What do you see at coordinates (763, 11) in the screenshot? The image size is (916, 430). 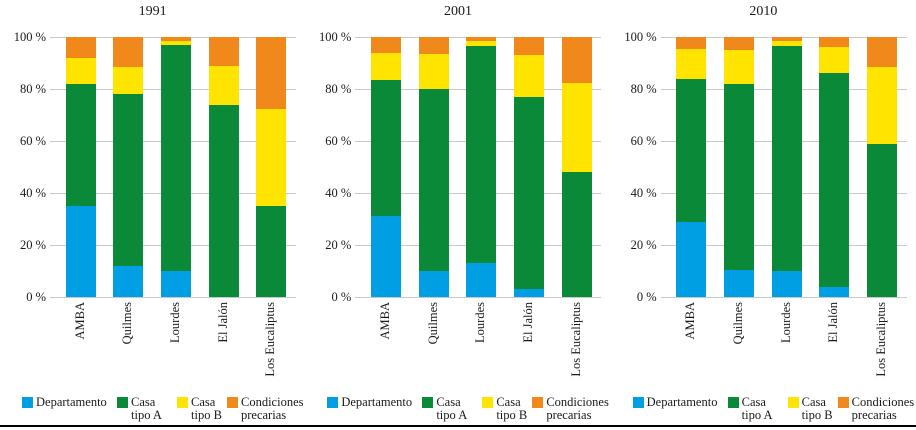 I see `chart-title: 2010` at bounding box center [763, 11].